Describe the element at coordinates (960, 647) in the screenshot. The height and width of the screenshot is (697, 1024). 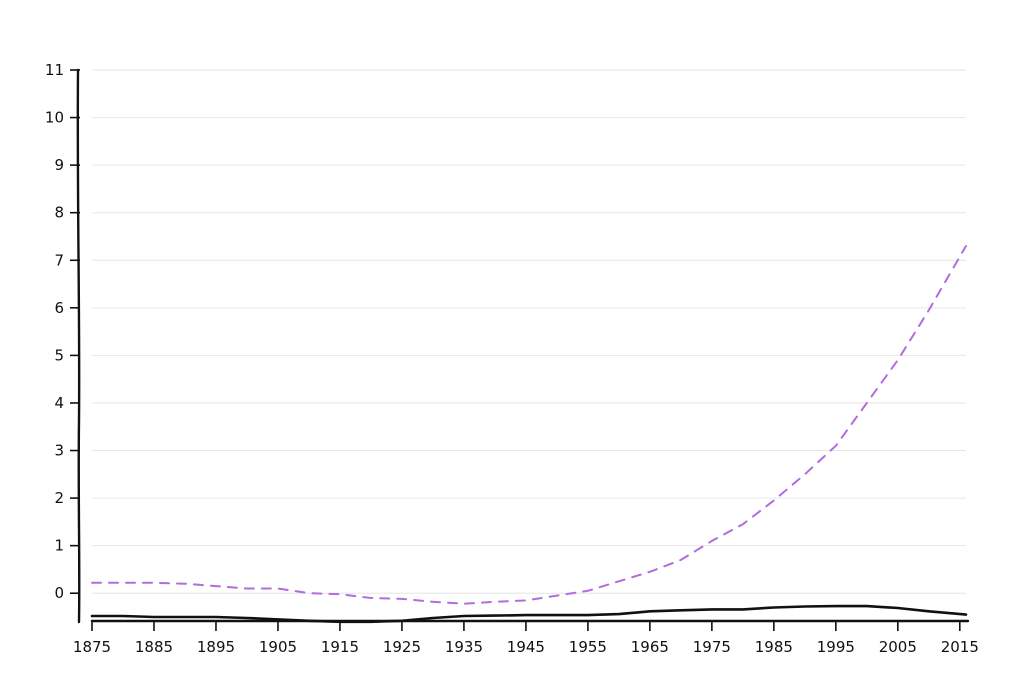
I see `x-tick-label-2015: 2015` at that location.